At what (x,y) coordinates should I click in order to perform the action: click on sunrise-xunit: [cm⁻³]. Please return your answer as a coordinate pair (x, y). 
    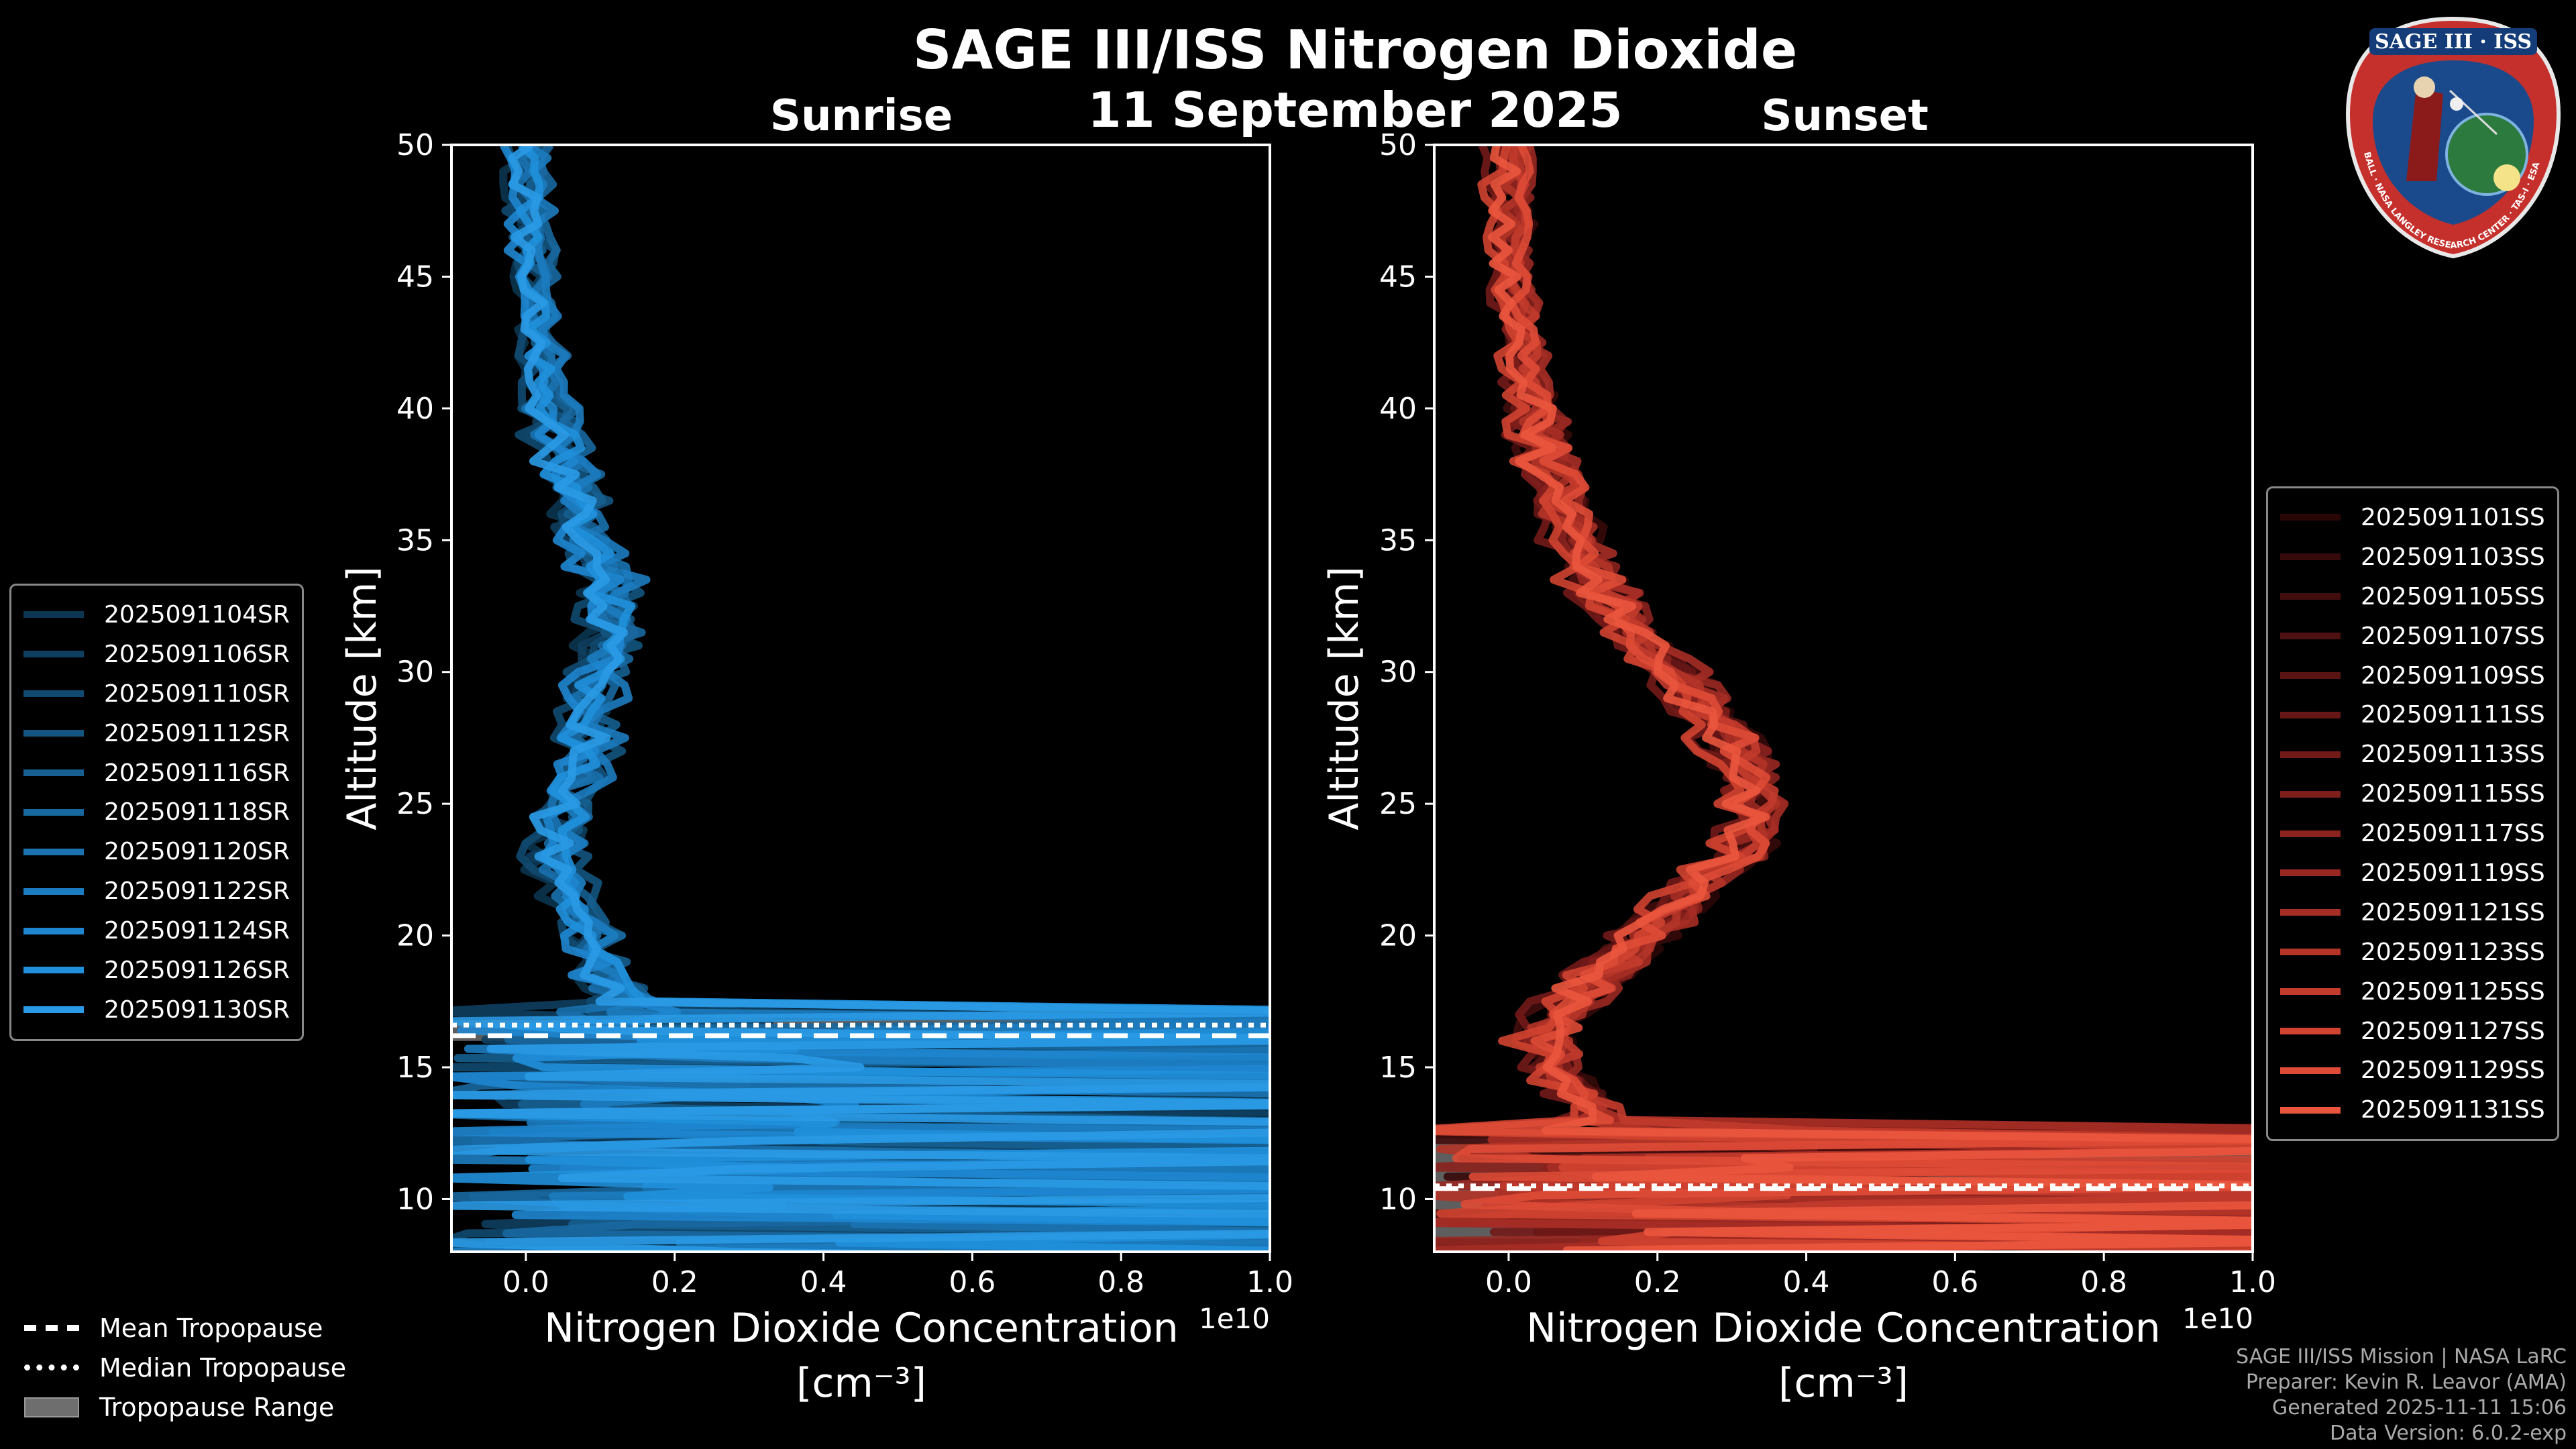
    Looking at the image, I should click on (861, 1383).